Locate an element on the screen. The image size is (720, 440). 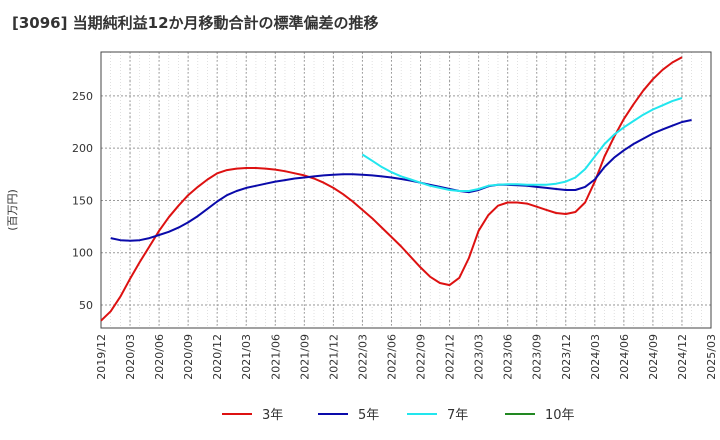
x-tick-label: 2024/03 is located at coordinates (595, 357).